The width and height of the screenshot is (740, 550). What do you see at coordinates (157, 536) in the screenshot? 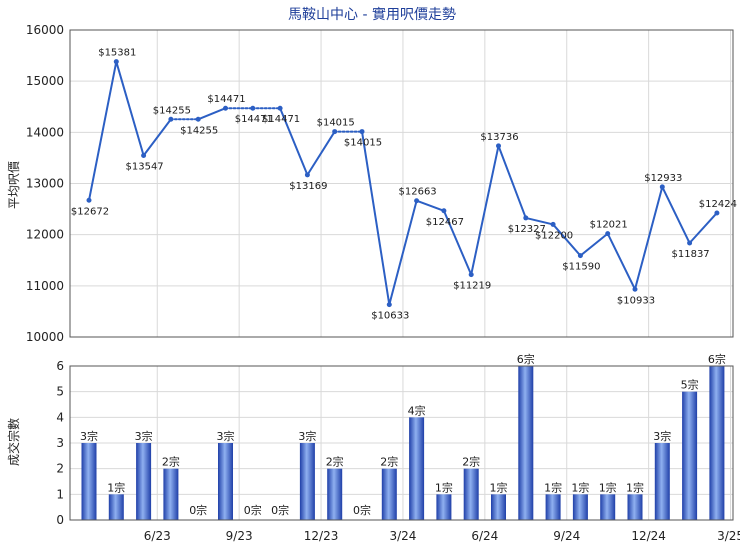
I see `x-tick-label: 6/23` at bounding box center [157, 536].